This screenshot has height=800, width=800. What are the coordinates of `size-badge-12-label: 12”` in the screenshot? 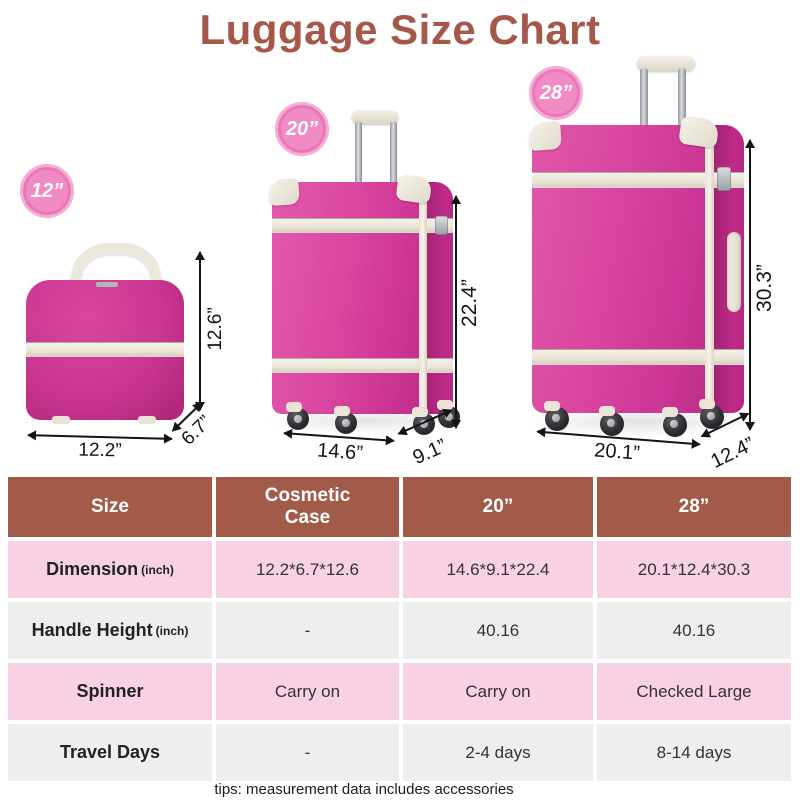 It's located at (47, 190).